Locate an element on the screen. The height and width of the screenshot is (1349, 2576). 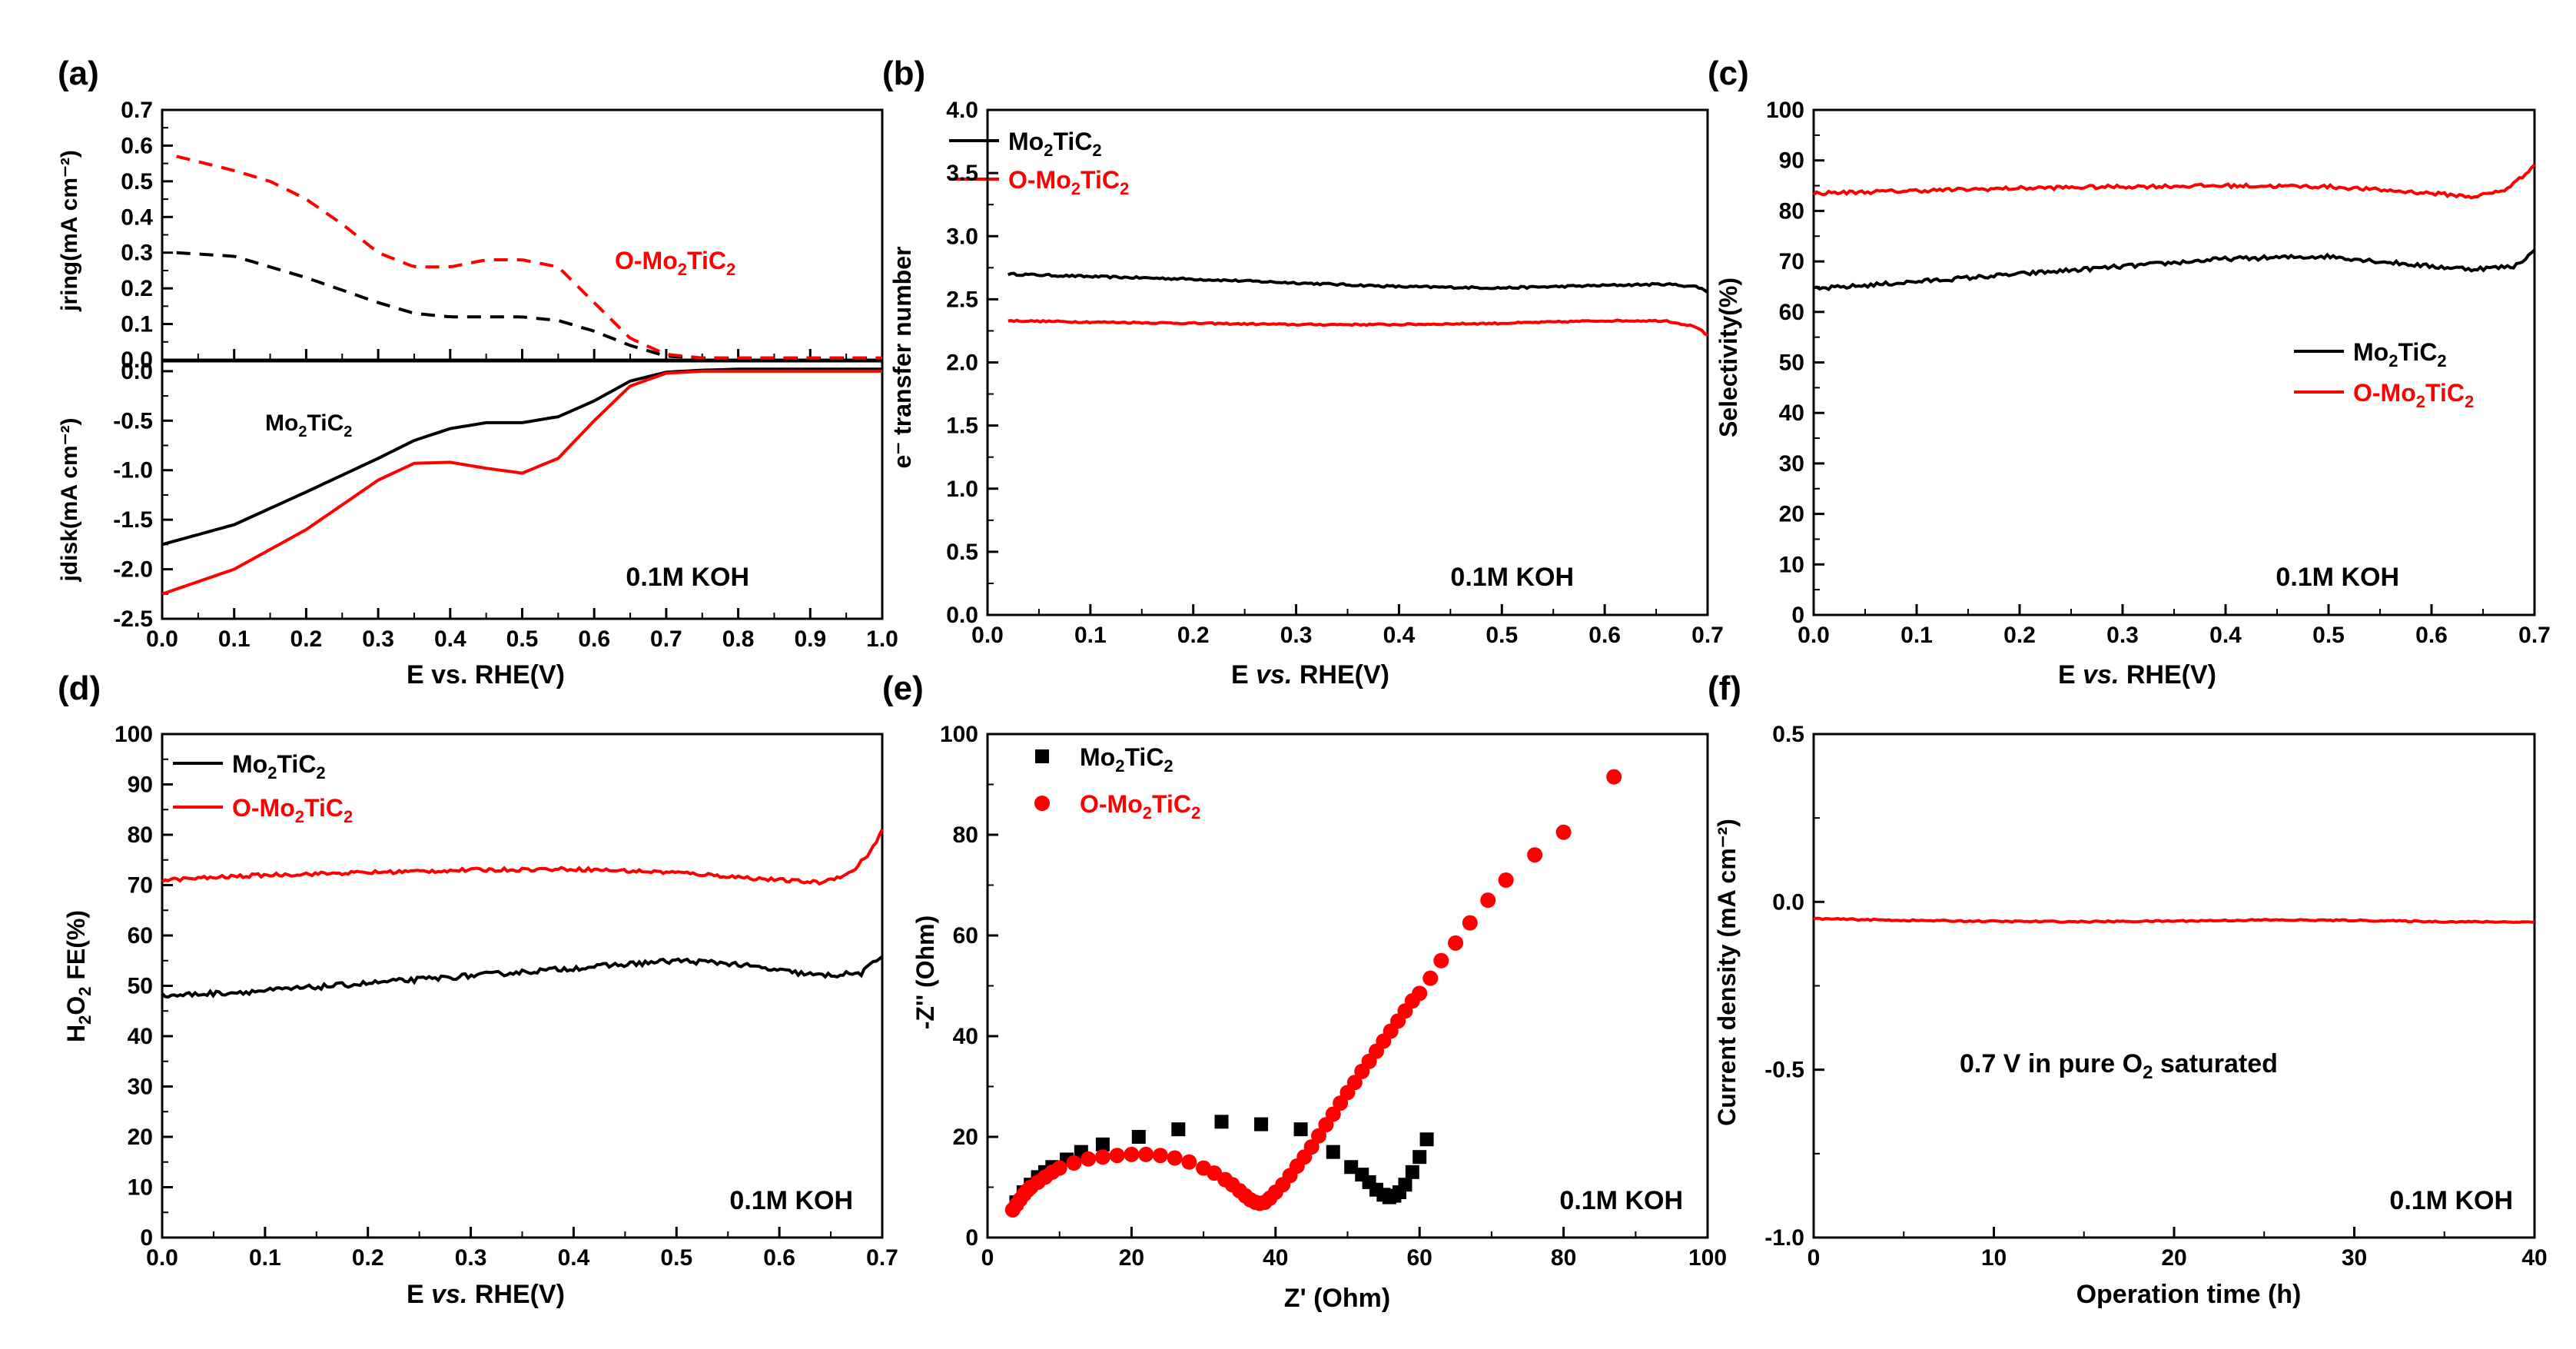
axis-f-xtick-label: 0 is located at coordinates (1814, 1258).